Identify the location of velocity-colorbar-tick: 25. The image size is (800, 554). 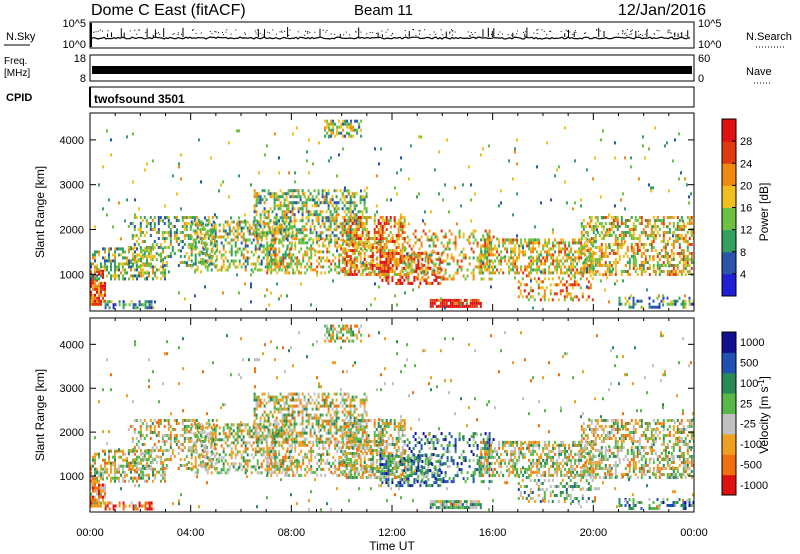
(746, 404).